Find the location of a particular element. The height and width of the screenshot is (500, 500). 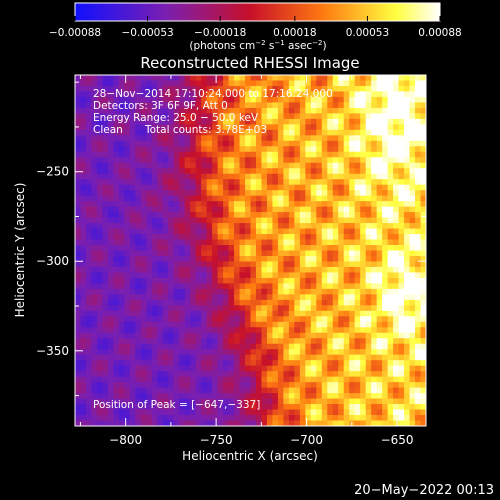

colorbar-tick-label: −0.00053 is located at coordinates (147, 33).